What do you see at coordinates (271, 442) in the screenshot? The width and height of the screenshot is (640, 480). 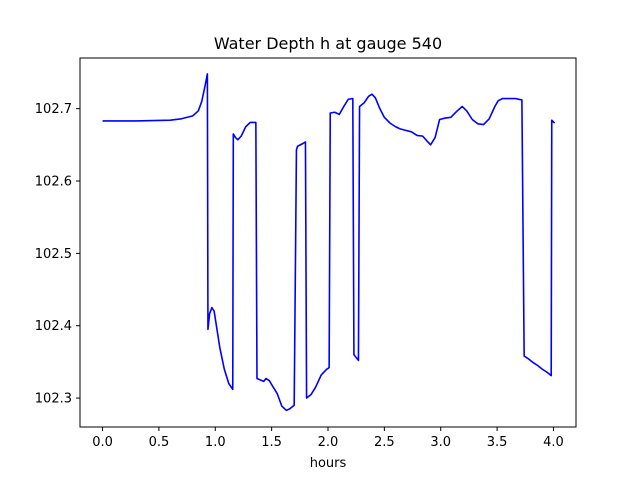 I see `x-tick-label: 1.5` at bounding box center [271, 442].